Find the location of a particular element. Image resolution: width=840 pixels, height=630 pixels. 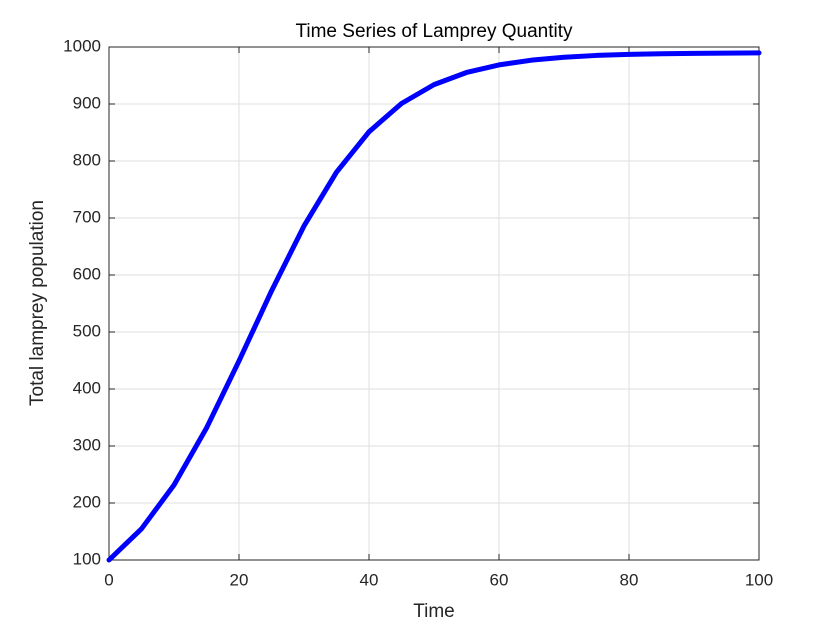

x-tick-label: 0 is located at coordinates (108, 579).